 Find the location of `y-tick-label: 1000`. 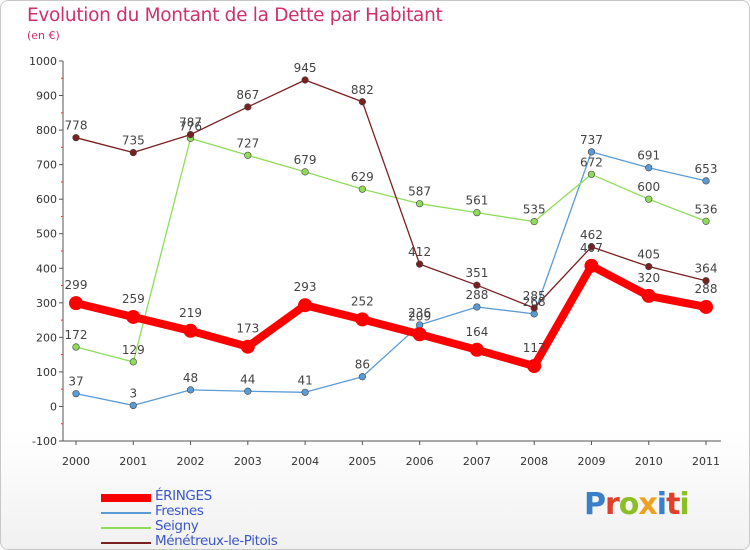

y-tick-label: 1000 is located at coordinates (43, 61).